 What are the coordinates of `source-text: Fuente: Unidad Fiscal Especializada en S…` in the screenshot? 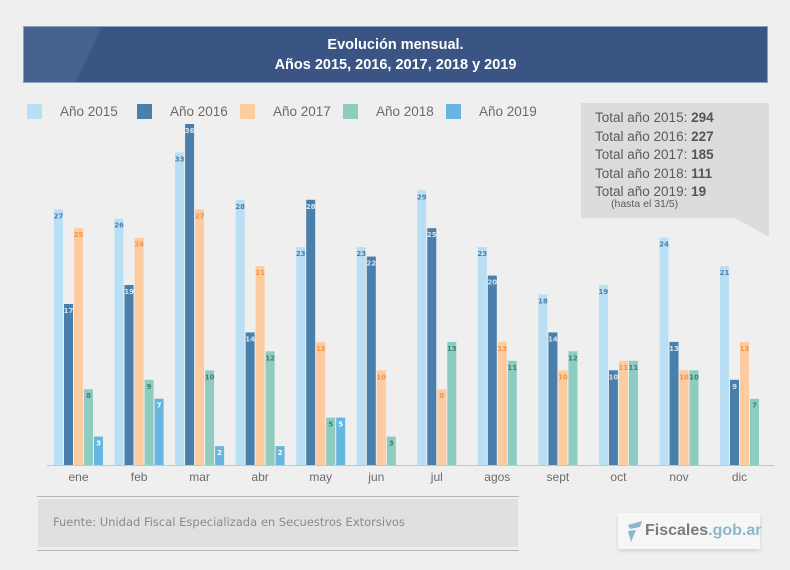 It's located at (229, 522).